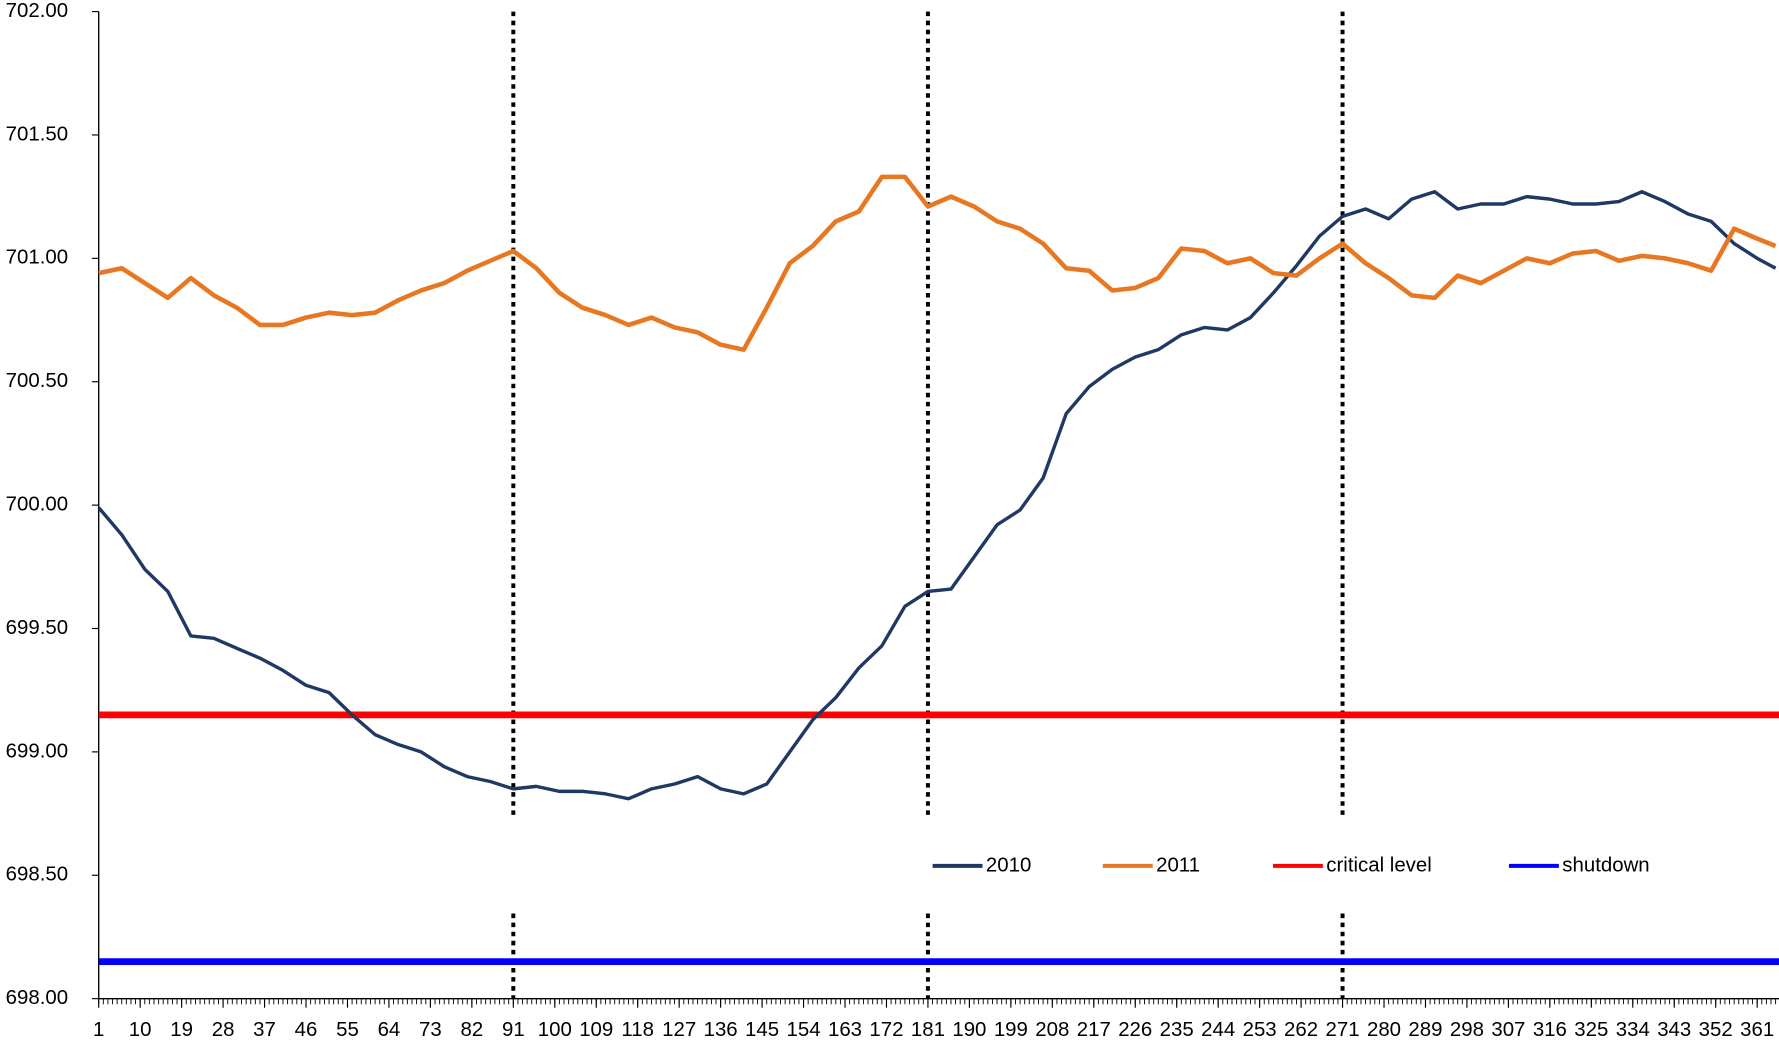 This screenshot has height=1047, width=1779. What do you see at coordinates (1094, 1030) in the screenshot?
I see `x-tick-label: 217` at bounding box center [1094, 1030].